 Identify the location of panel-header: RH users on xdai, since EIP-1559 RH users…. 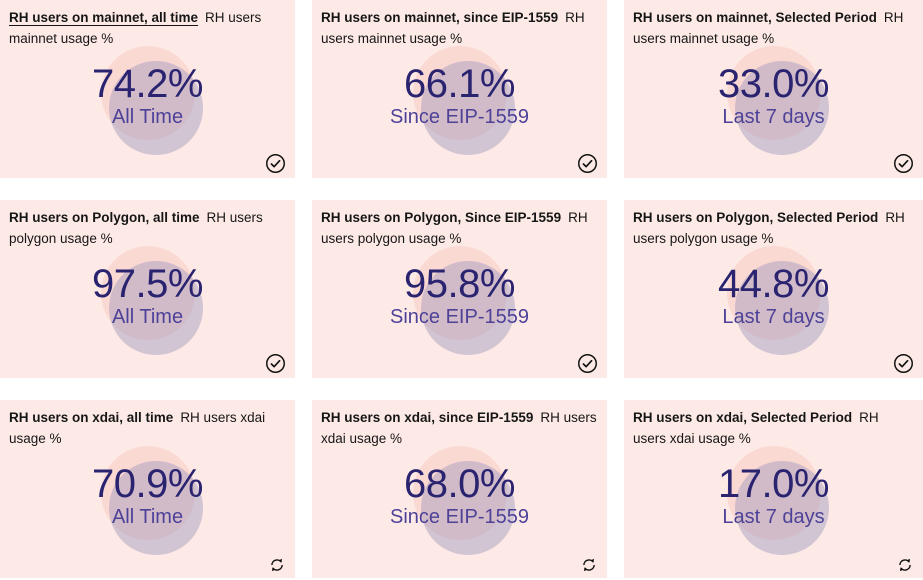
(459, 428).